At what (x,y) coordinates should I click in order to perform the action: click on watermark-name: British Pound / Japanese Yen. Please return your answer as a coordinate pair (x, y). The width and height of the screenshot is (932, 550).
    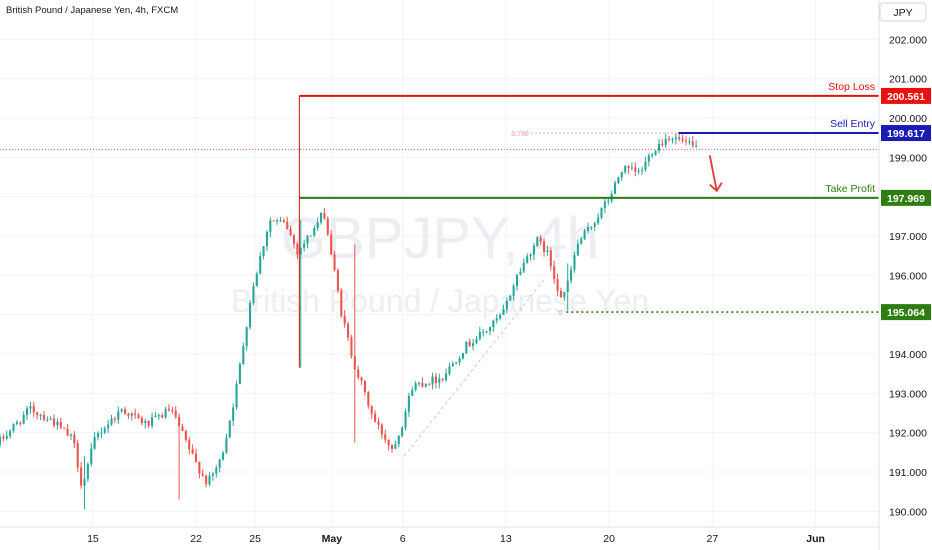
    Looking at the image, I should click on (440, 301).